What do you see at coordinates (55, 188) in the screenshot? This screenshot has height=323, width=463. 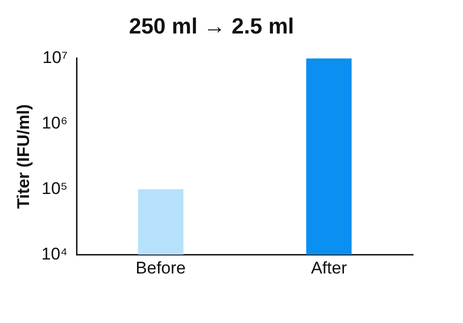 I see `y-tick-label: 10⁵` at bounding box center [55, 188].